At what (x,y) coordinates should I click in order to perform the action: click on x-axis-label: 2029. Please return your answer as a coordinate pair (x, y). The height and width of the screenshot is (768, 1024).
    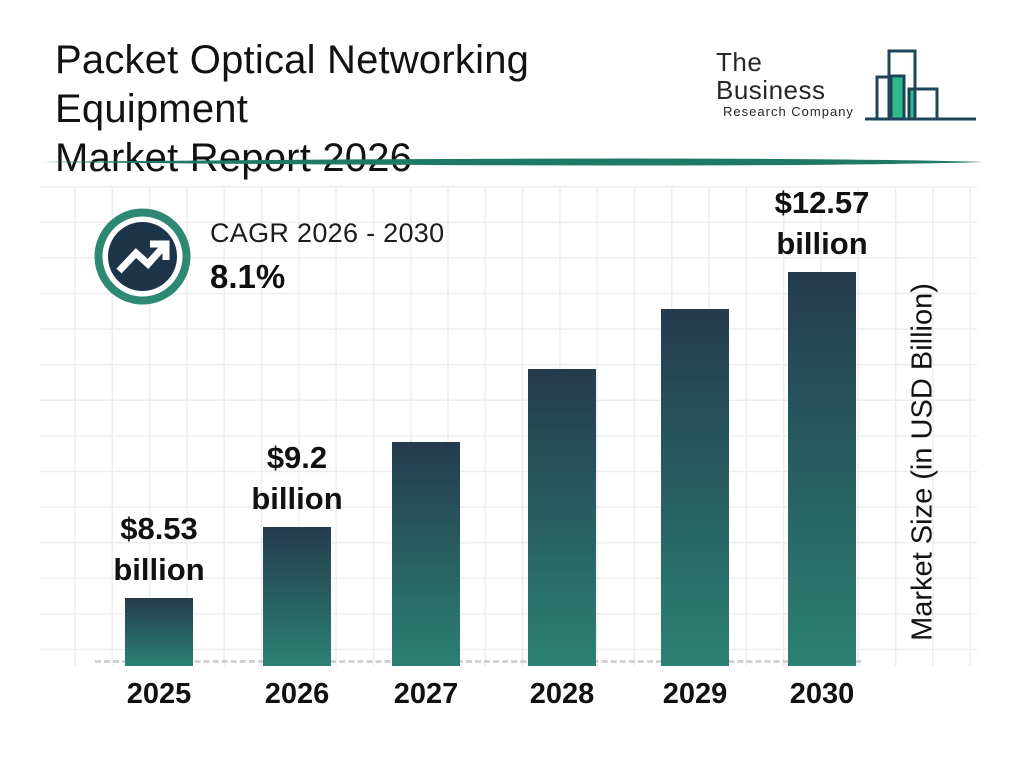
    Looking at the image, I should click on (695, 694).